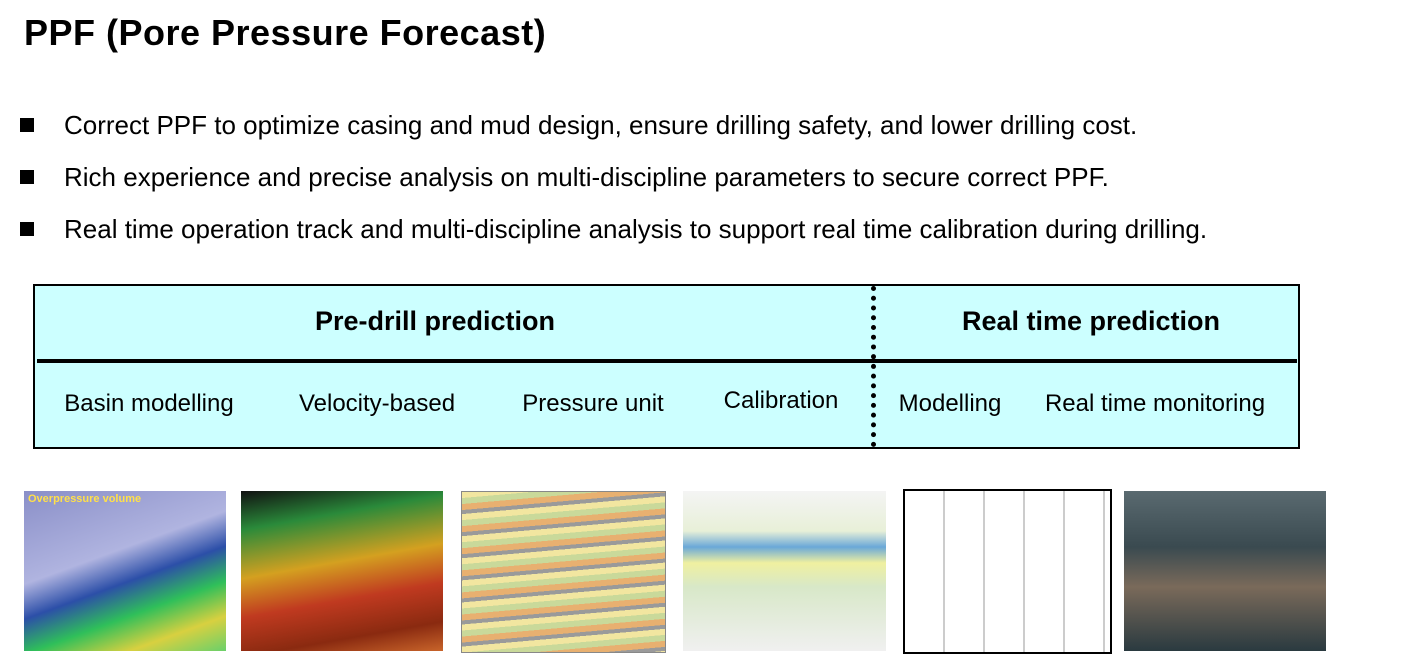 This screenshot has height=654, width=1408. I want to click on dotted-divider, so click(873, 366).